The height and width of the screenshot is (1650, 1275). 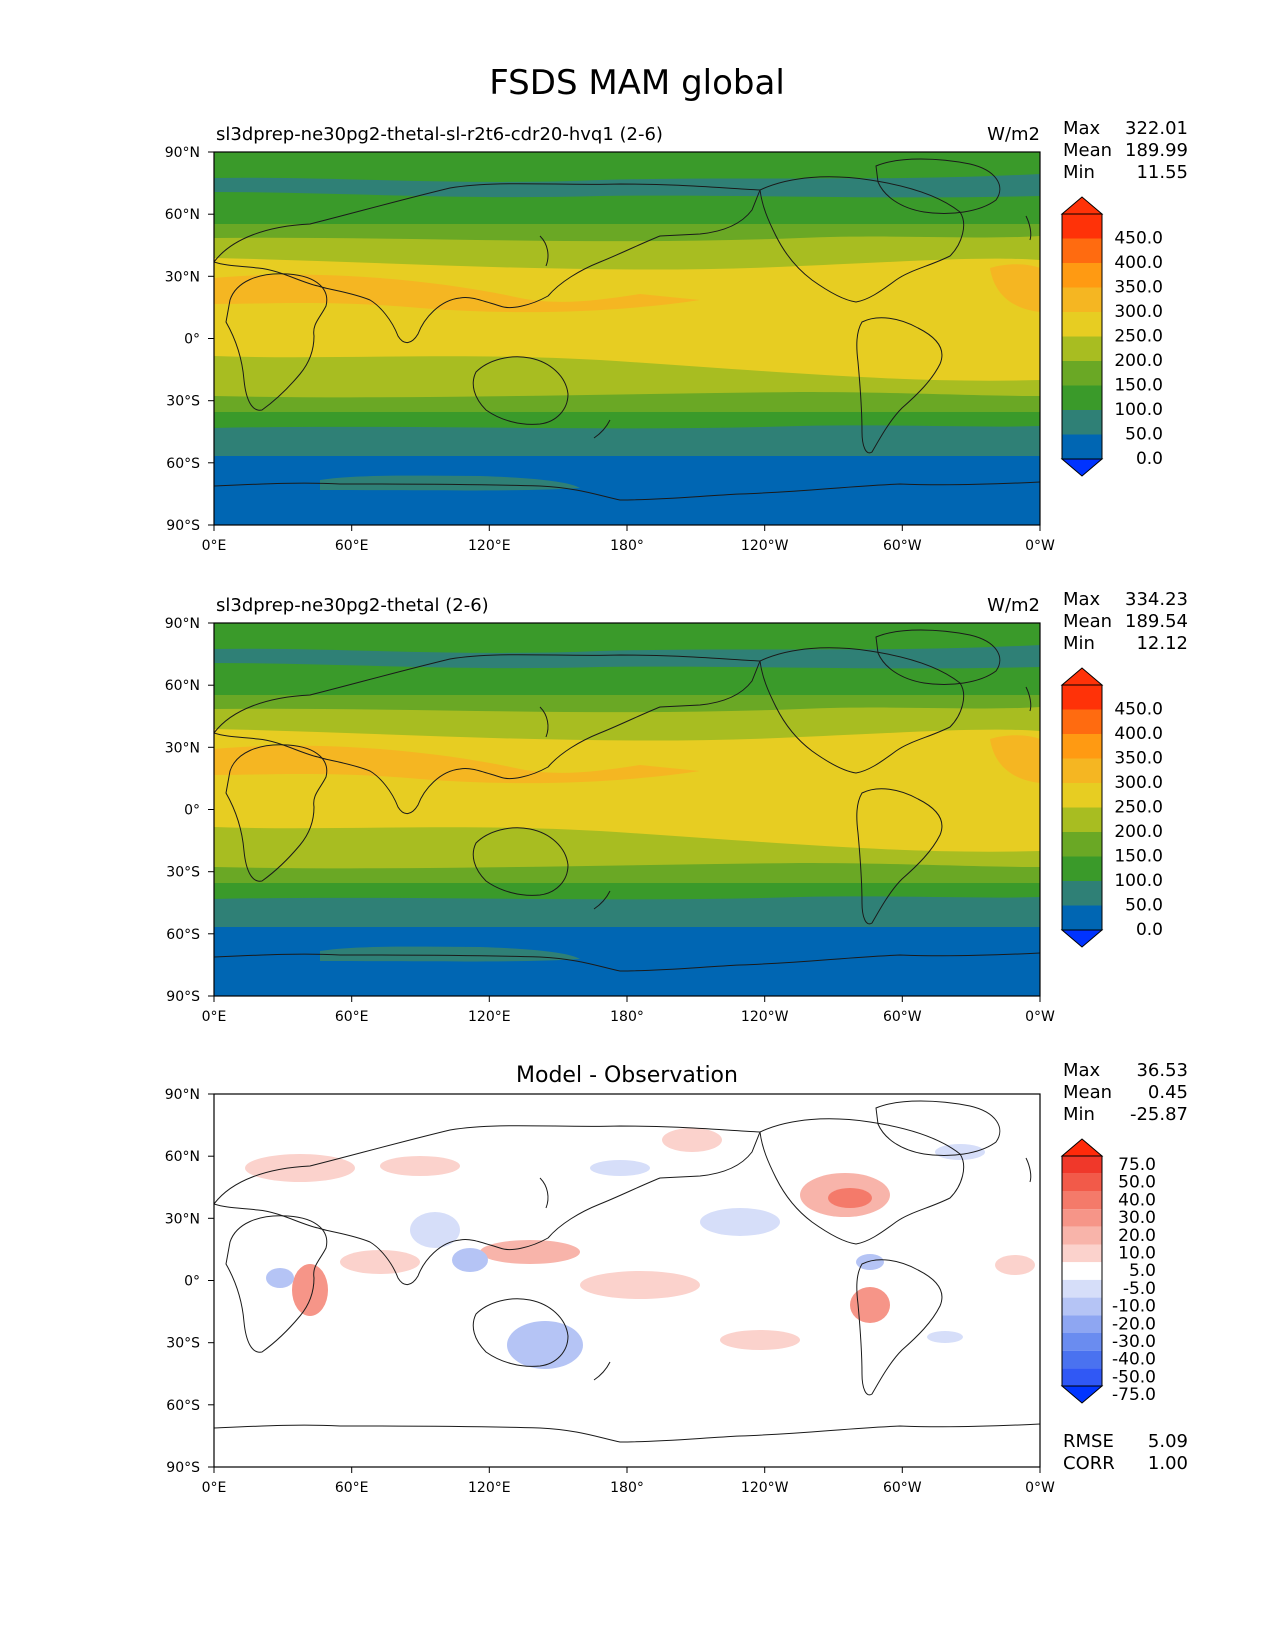 What do you see at coordinates (1137, 1165) in the screenshot?
I see `colorbar-label: 75.0` at bounding box center [1137, 1165].